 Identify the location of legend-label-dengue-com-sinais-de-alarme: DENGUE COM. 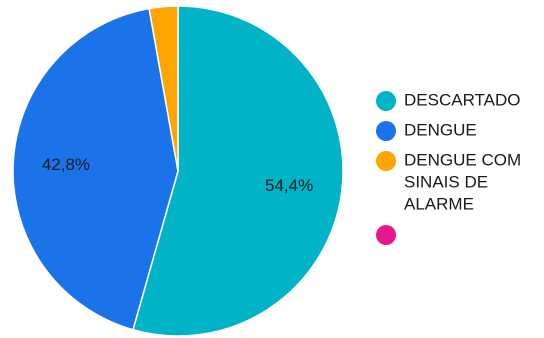
(462, 159).